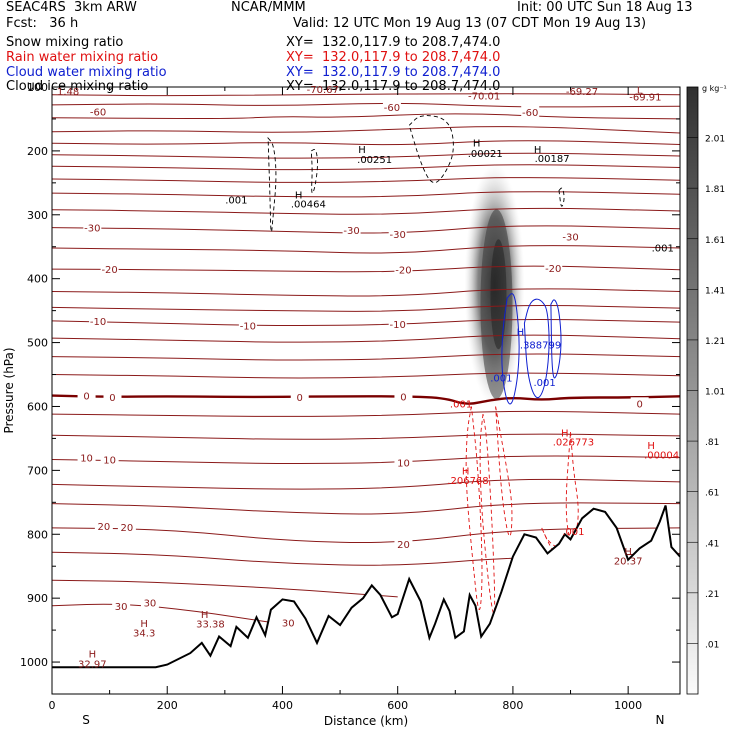 Image resolution: width=740 pixels, height=740 pixels. Describe the element at coordinates (65, 42) in the screenshot. I see `field-label-snow: Snow mixing ratio` at that location.